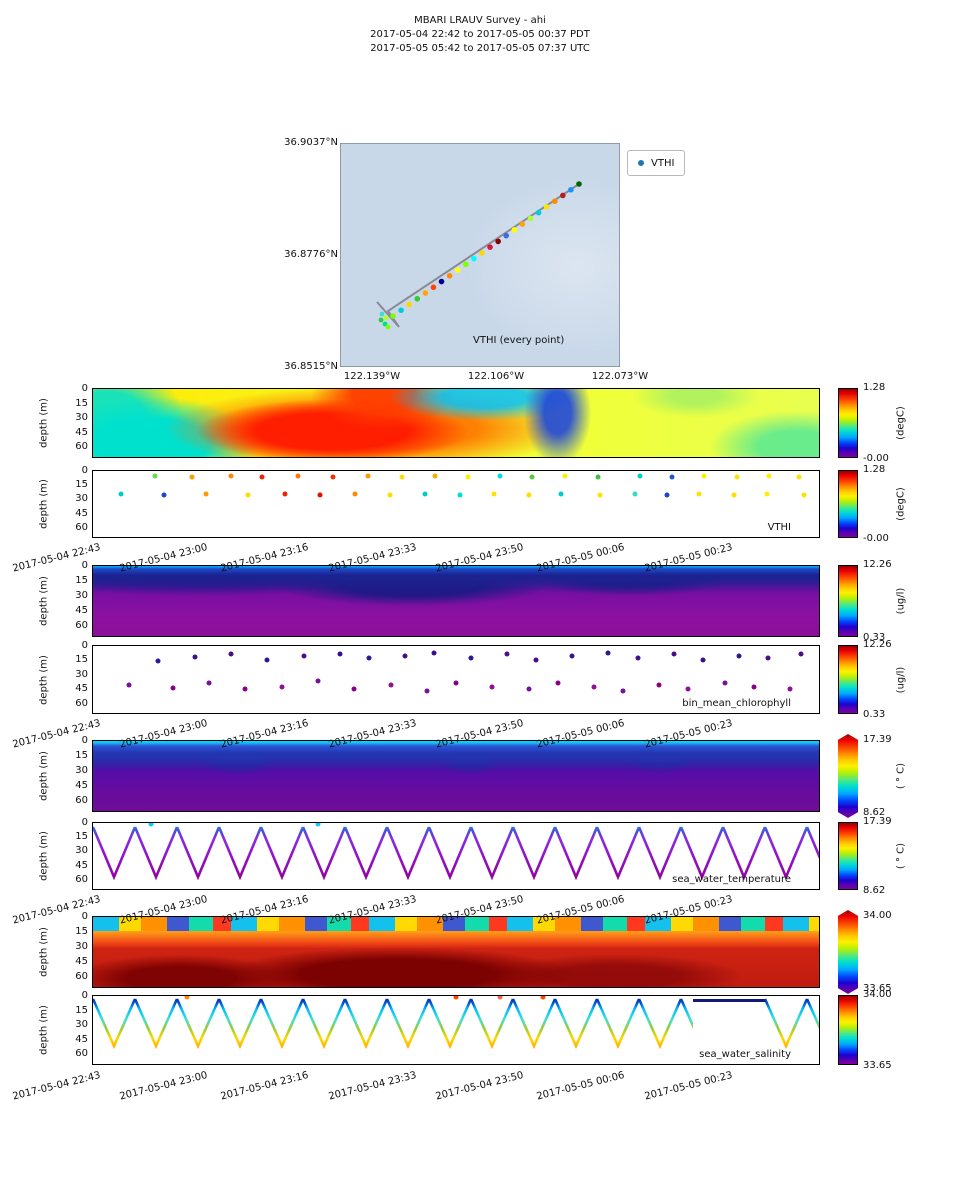 The height and width of the screenshot is (1200, 960). Describe the element at coordinates (311, 142) in the screenshot. I see `lat-tick-label: 36.9037°N` at that location.